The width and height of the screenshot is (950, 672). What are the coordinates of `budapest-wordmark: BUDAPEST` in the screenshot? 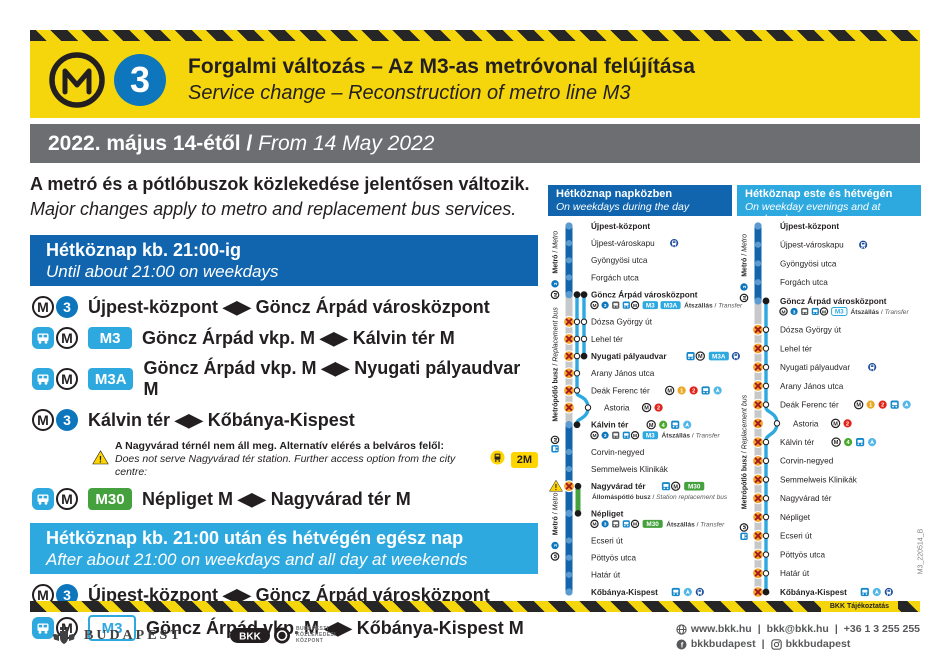 It's located at (133, 635).